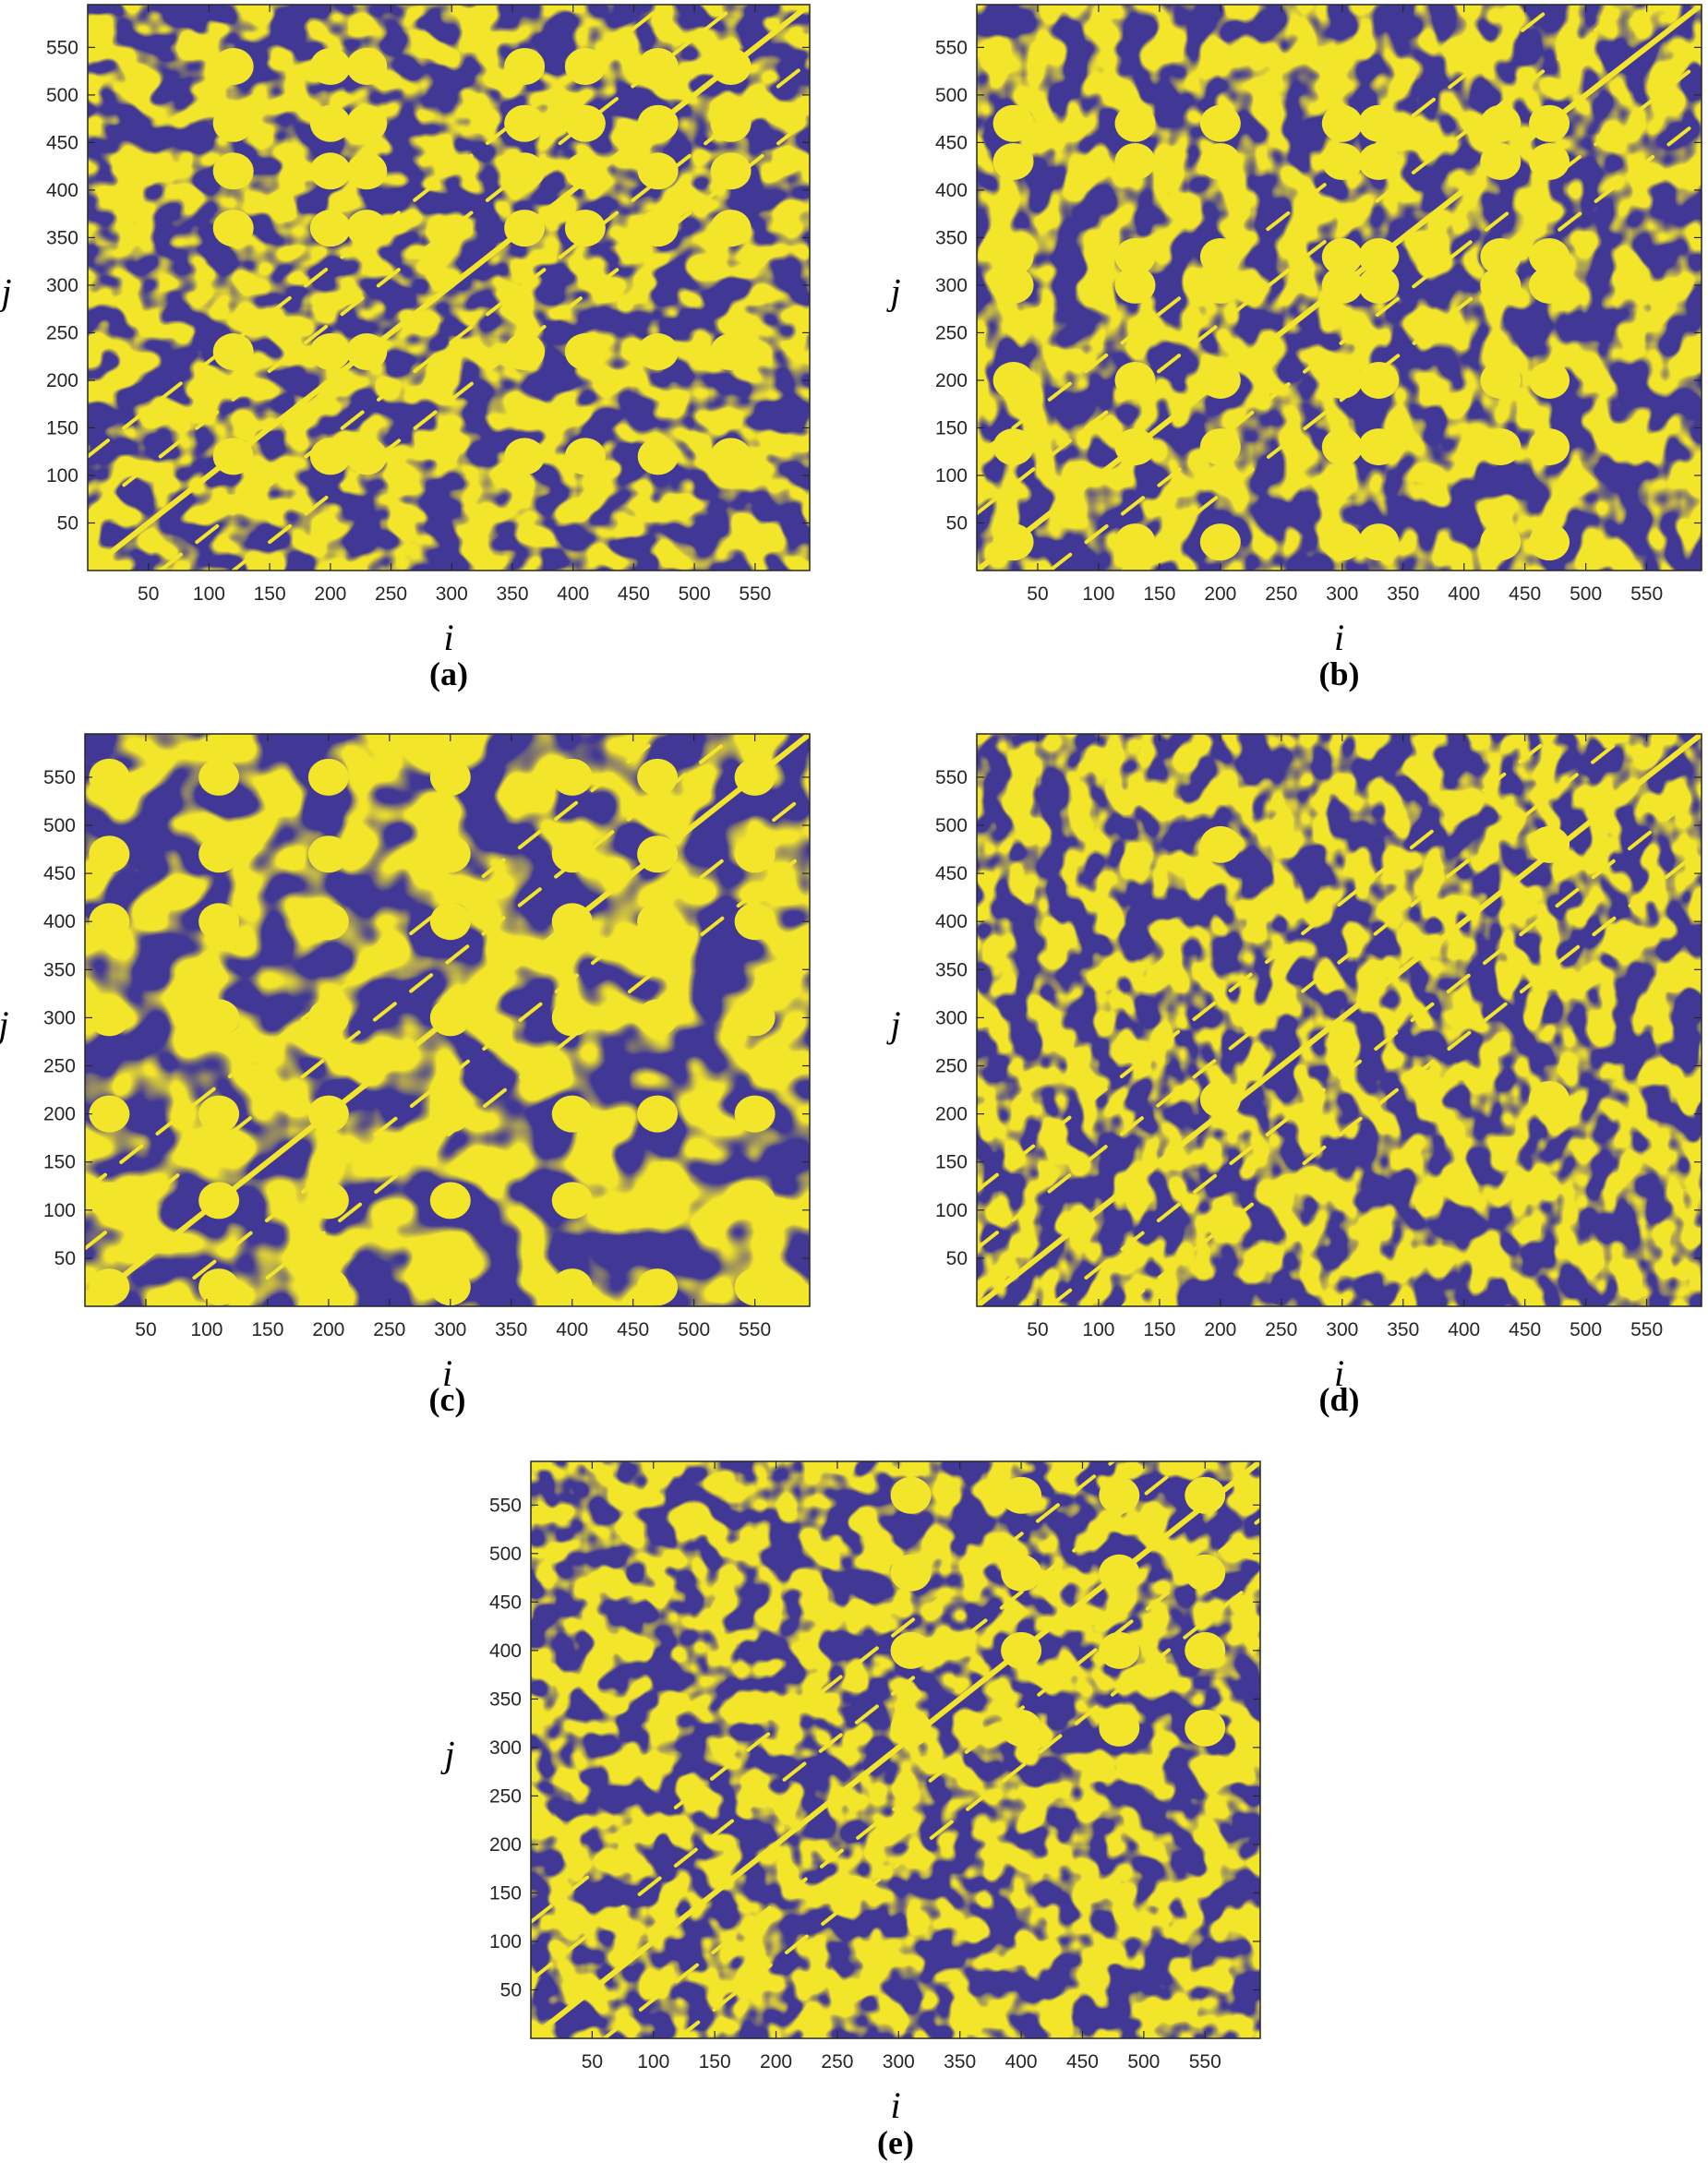  Describe the element at coordinates (446, 1754) in the screenshot. I see `y-axis-label: j` at that location.